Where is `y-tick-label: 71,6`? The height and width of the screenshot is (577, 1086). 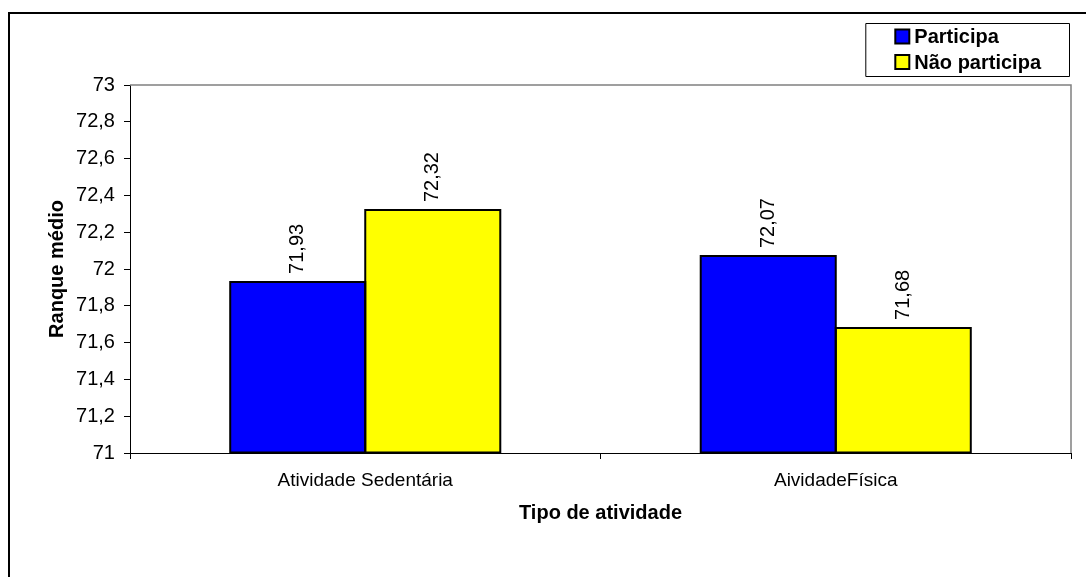
y-tick-label: 71,6 is located at coordinates (95, 341).